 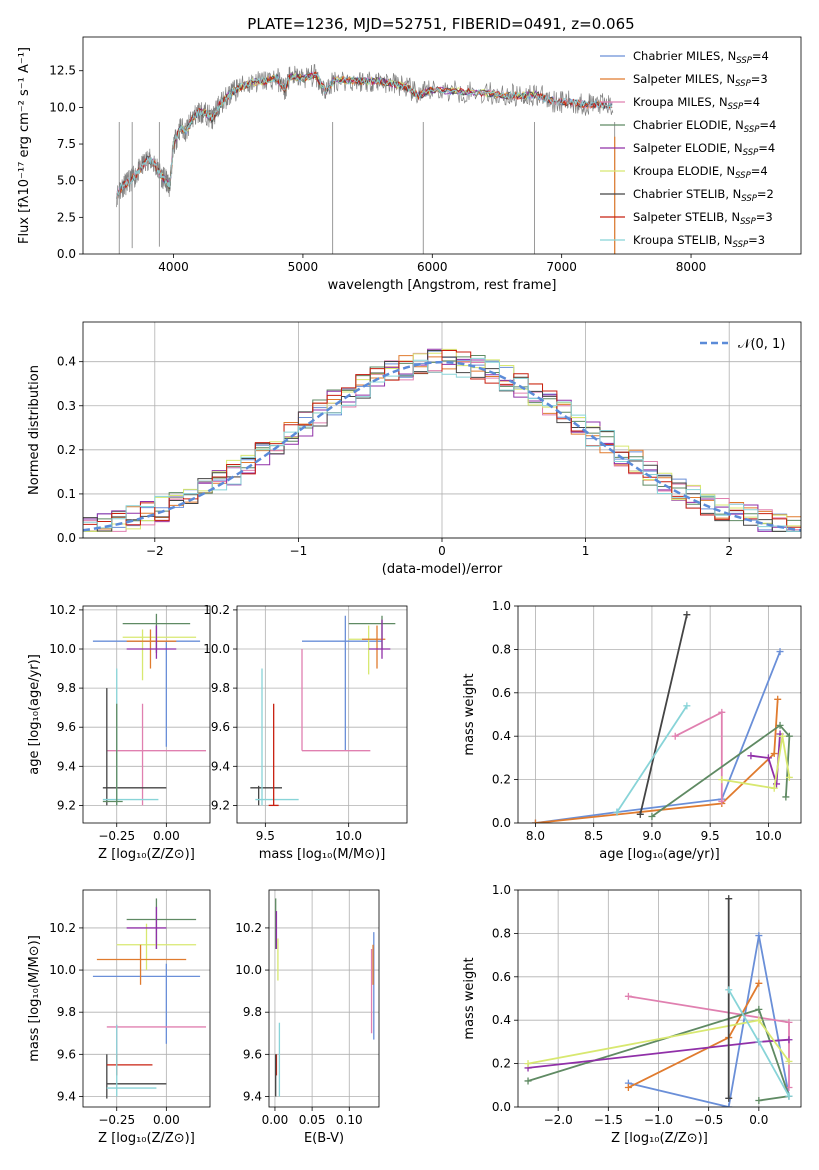 I want to click on x-tick-label: 5000, so click(x=303, y=267).